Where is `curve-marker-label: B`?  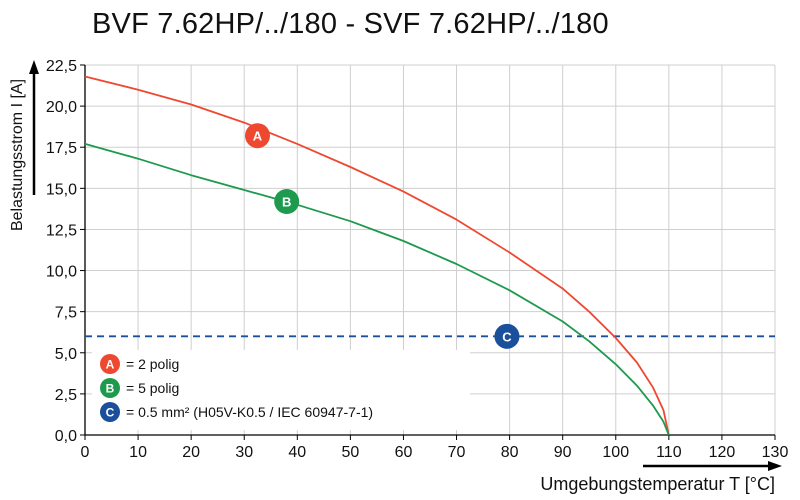 curve-marker-label: B is located at coordinates (286, 201).